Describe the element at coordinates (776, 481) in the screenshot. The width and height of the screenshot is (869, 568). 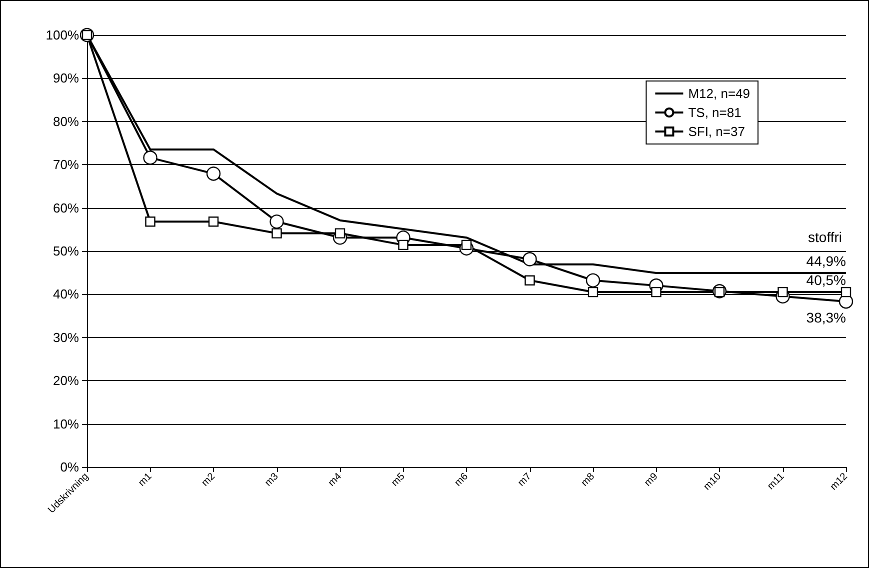
I see `x-tick-label: m11` at that location.